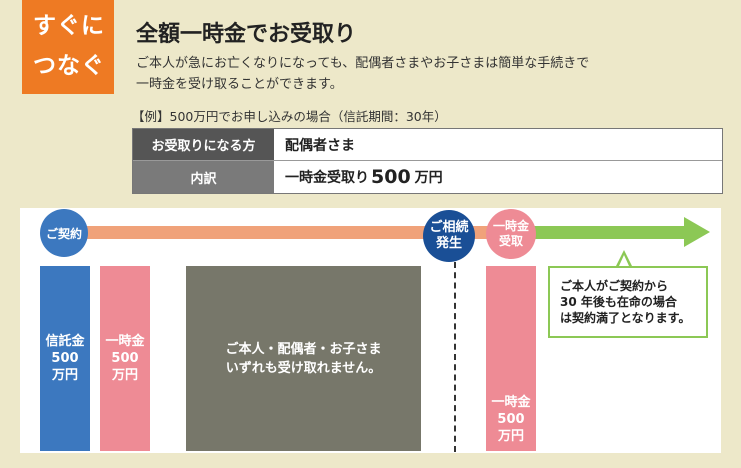 This screenshot has width=741, height=468. I want to click on marker-inheritance-line-2: 発生, so click(448, 243).